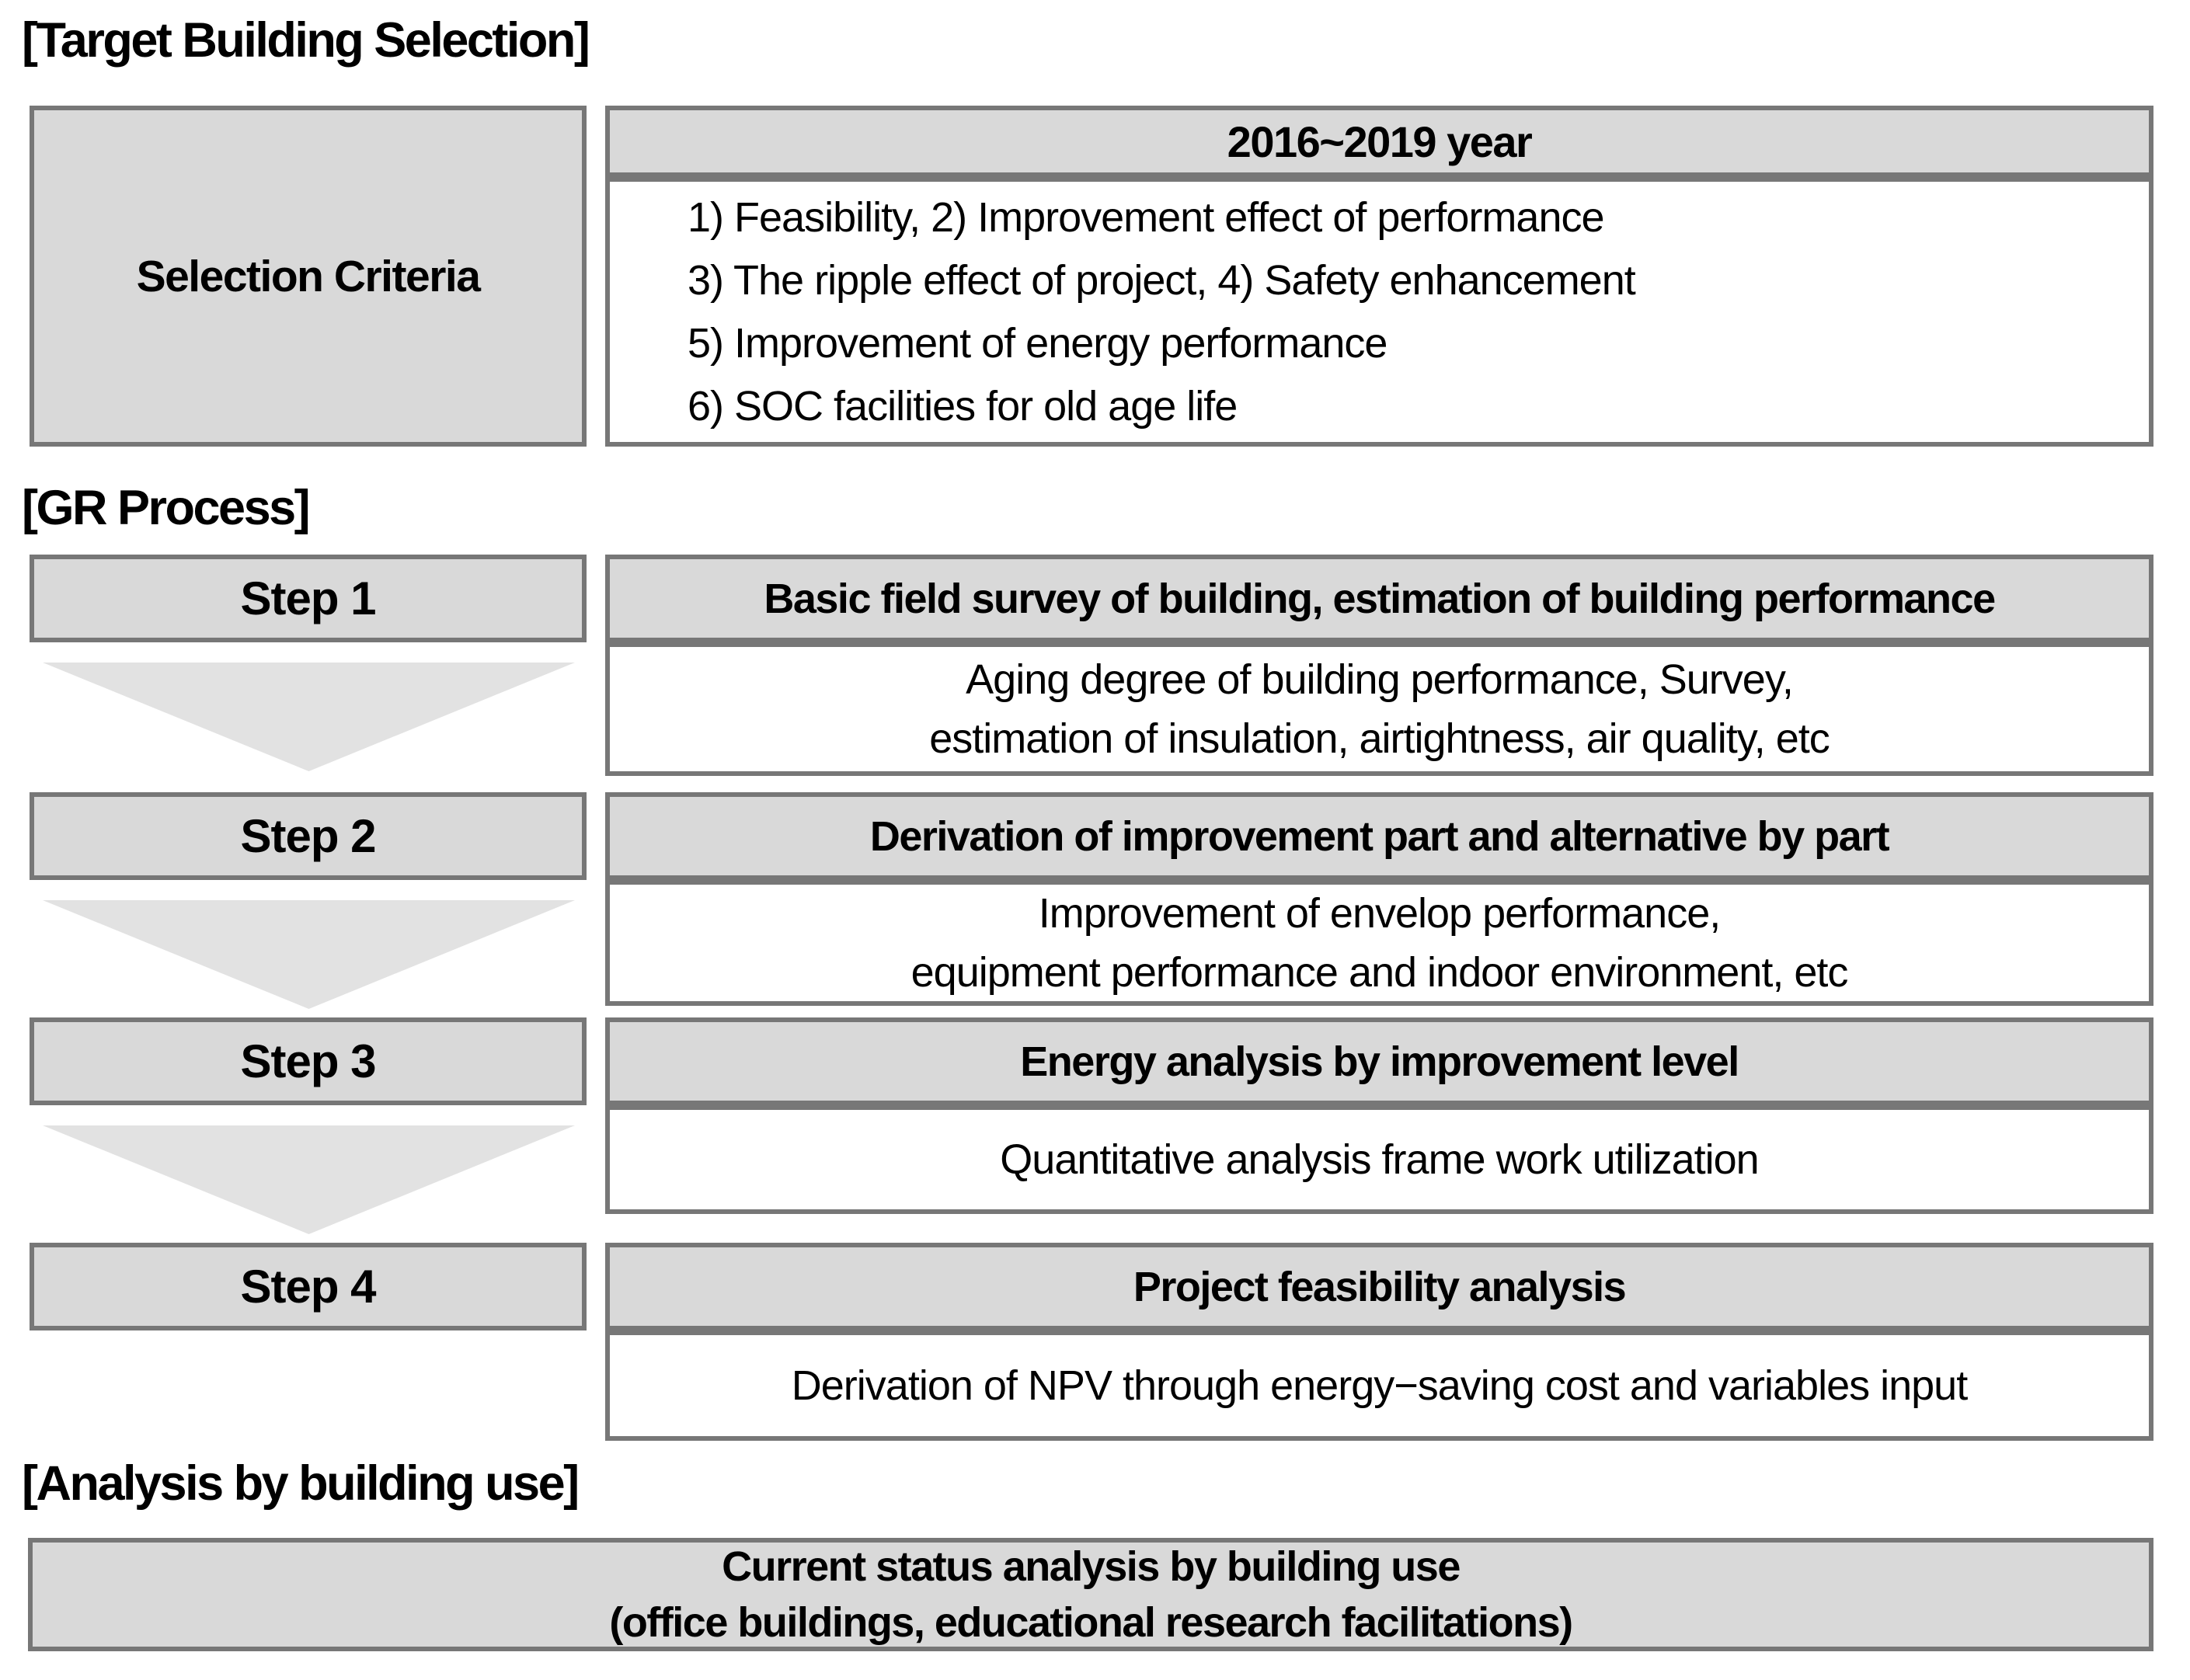  I want to click on step-4-header-box: Project feasibility analysis, so click(1379, 1286).